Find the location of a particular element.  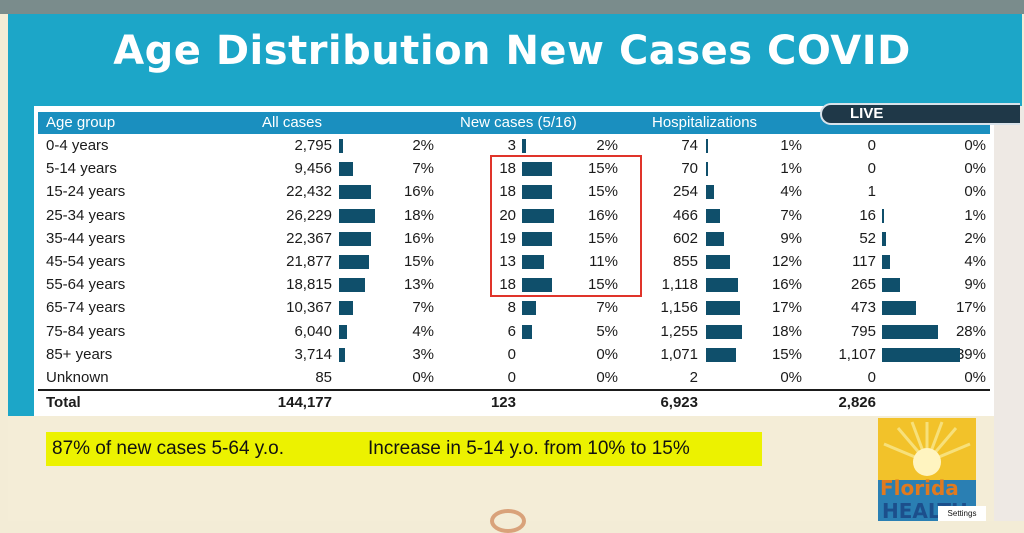

cell-deaths-pct: 2% is located at coordinates (975, 238).